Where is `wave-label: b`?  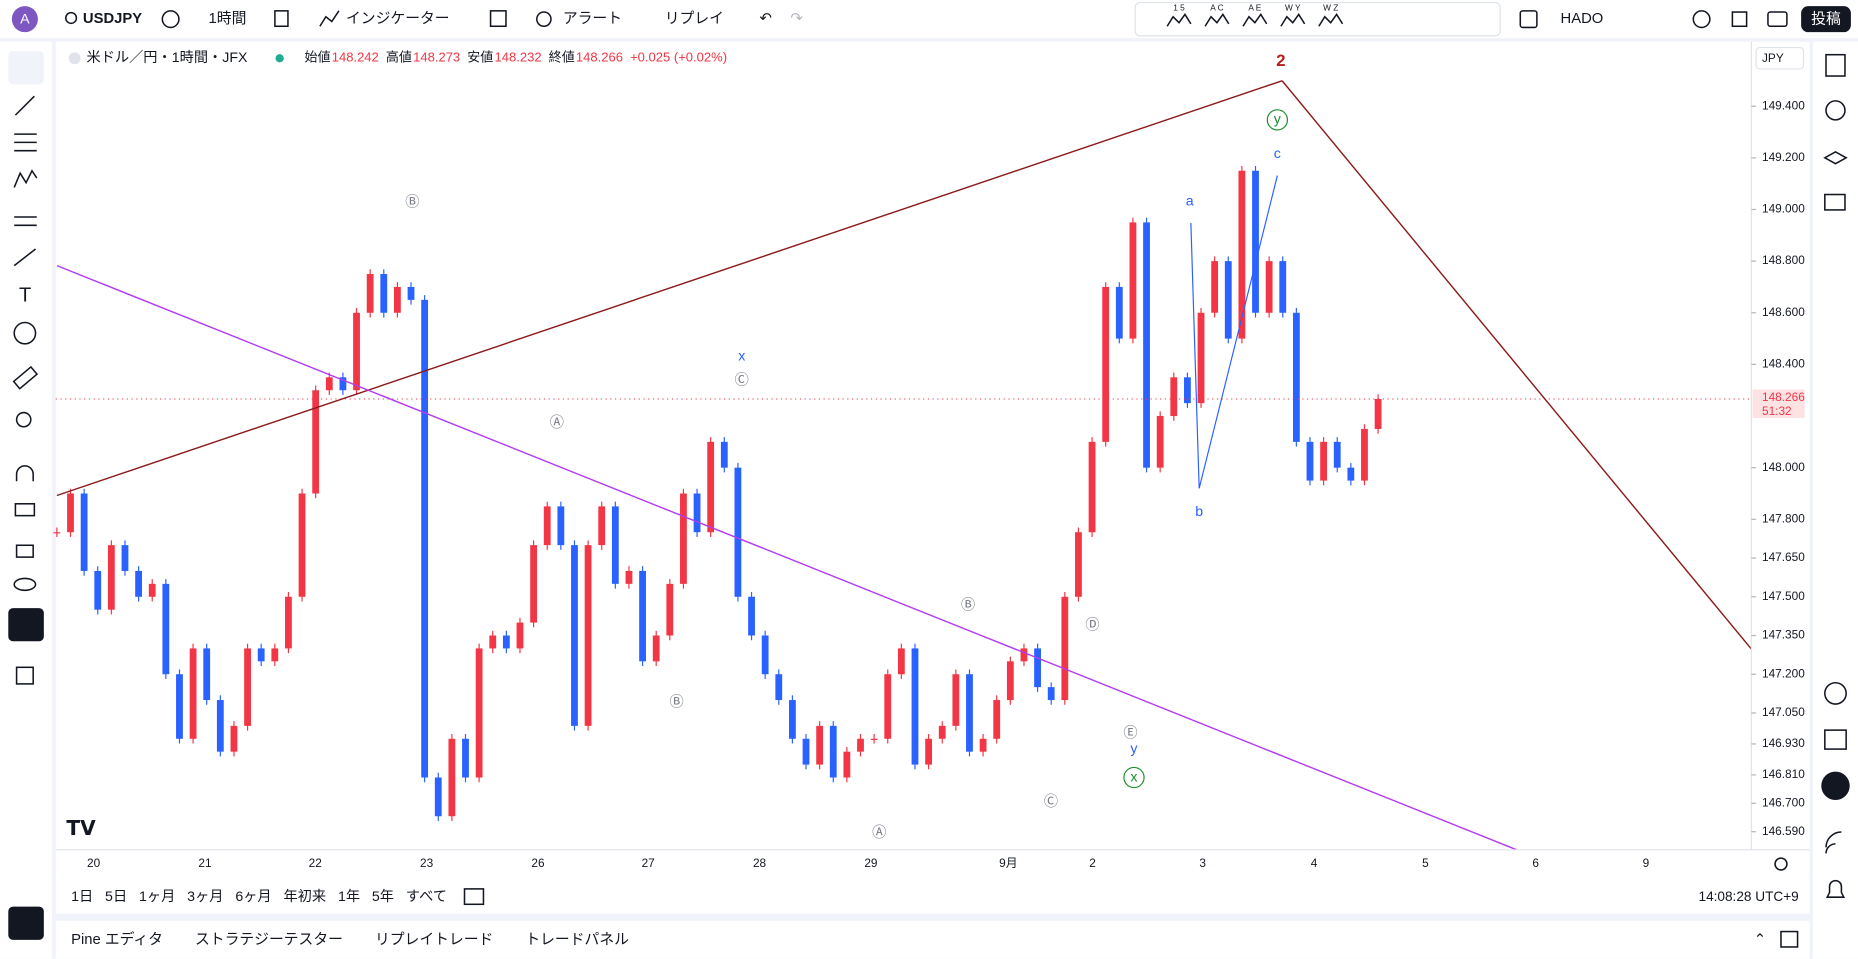
wave-label: b is located at coordinates (1199, 512).